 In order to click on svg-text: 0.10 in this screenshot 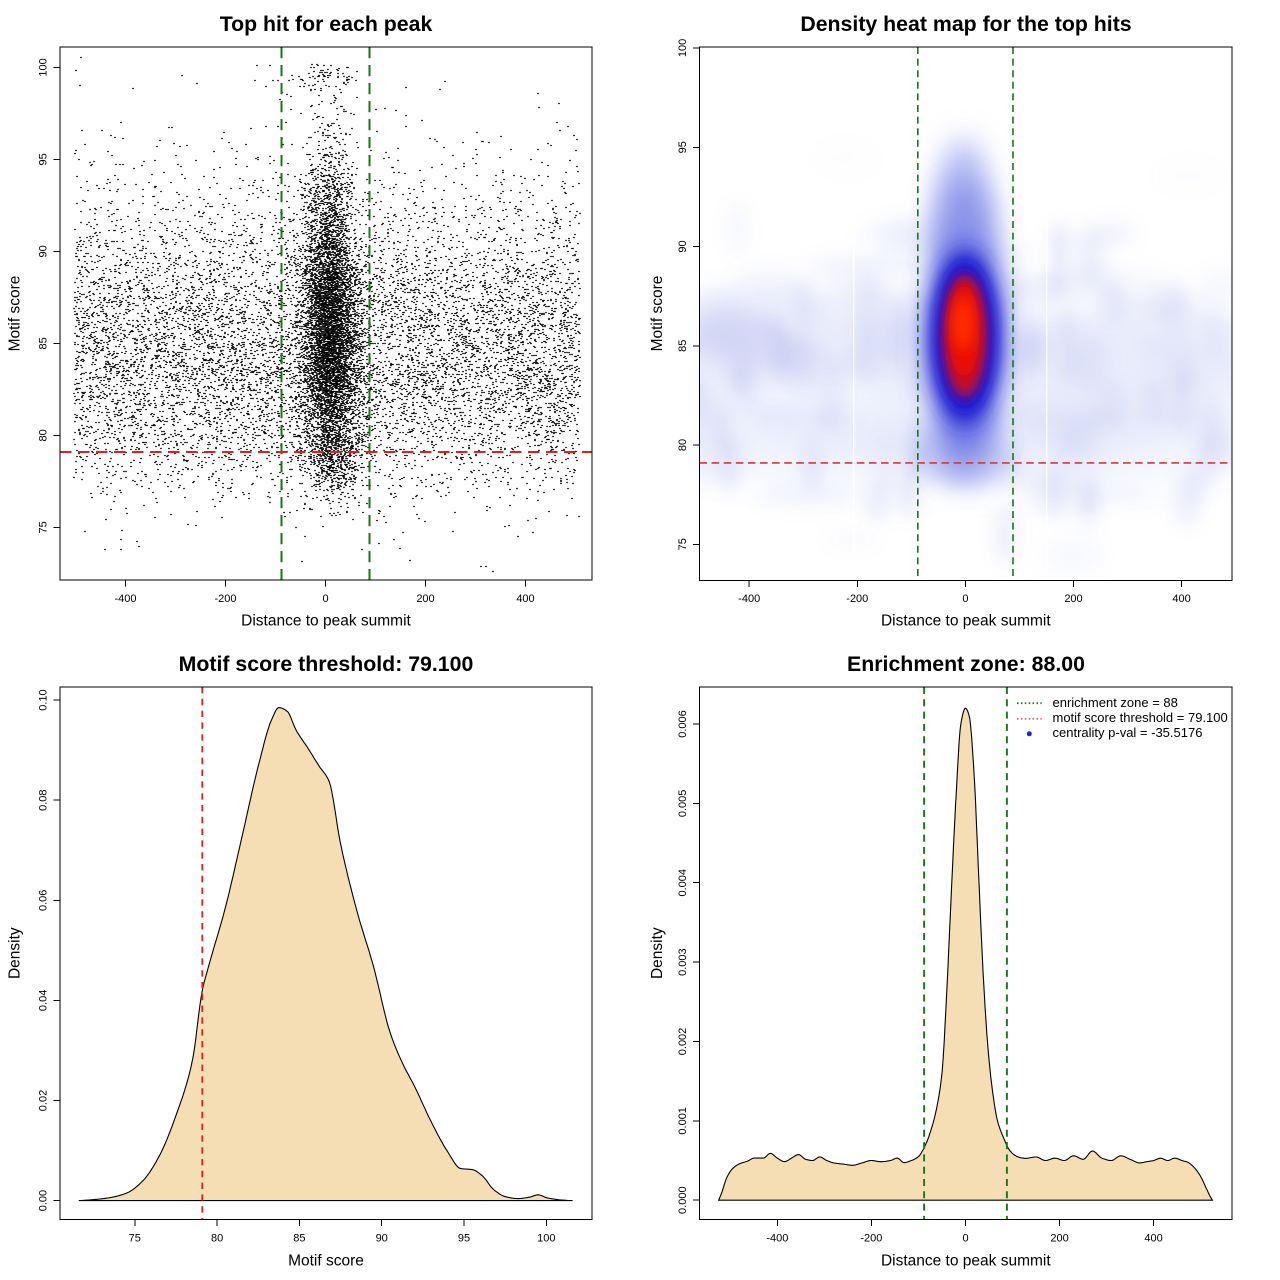, I will do `click(44, 699)`.